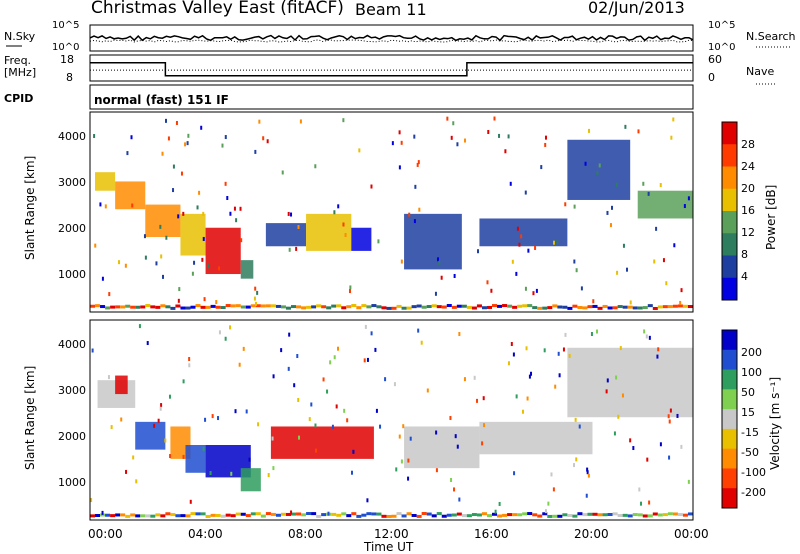  I want to click on power-ytick-4000: 4000, so click(72, 136).